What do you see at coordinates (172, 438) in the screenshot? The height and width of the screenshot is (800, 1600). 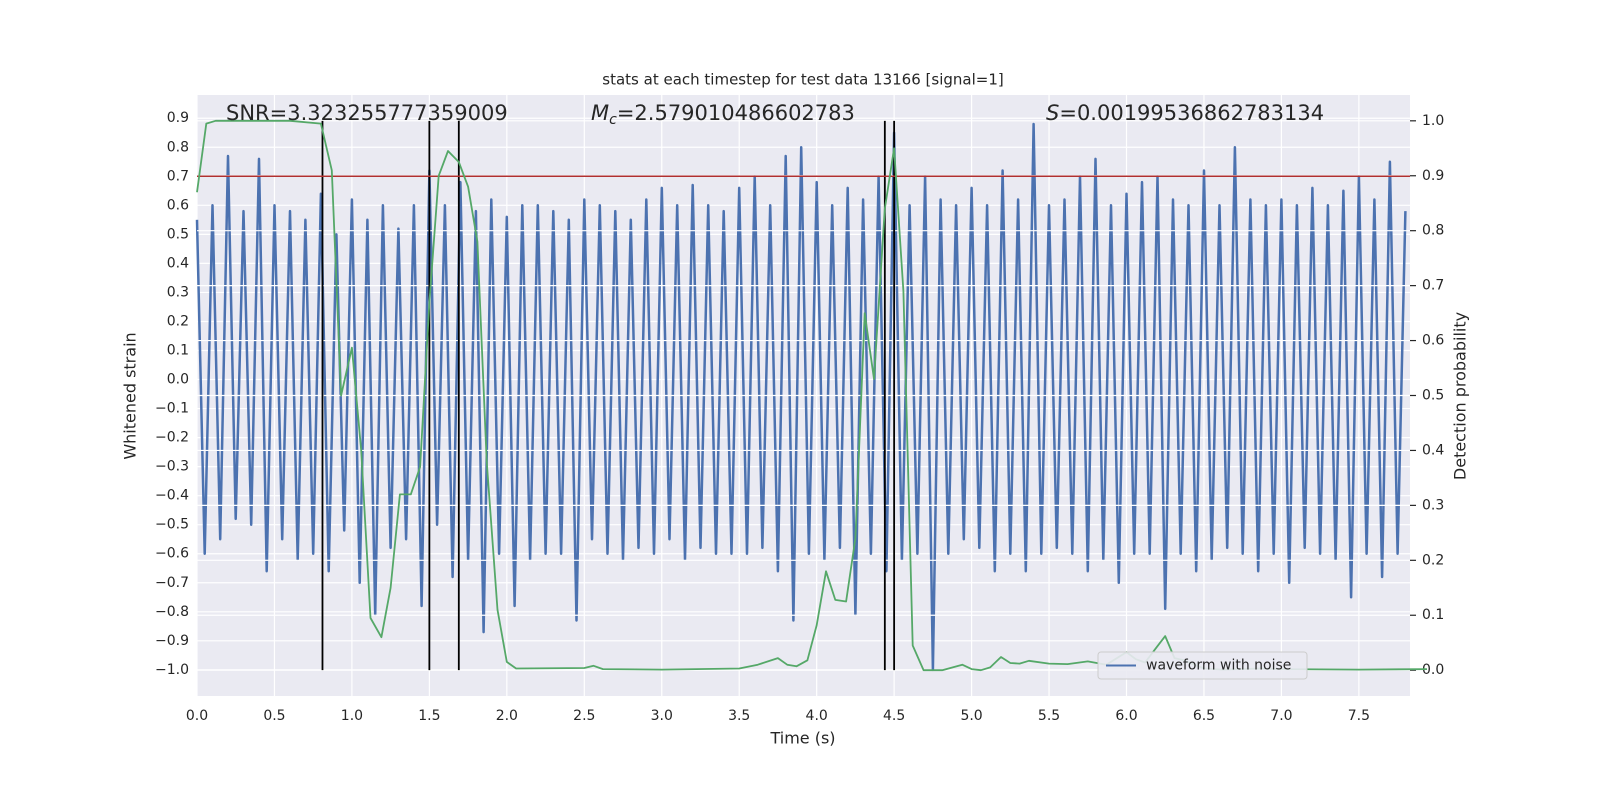 I see `y-tick-label: −0.2` at bounding box center [172, 438].